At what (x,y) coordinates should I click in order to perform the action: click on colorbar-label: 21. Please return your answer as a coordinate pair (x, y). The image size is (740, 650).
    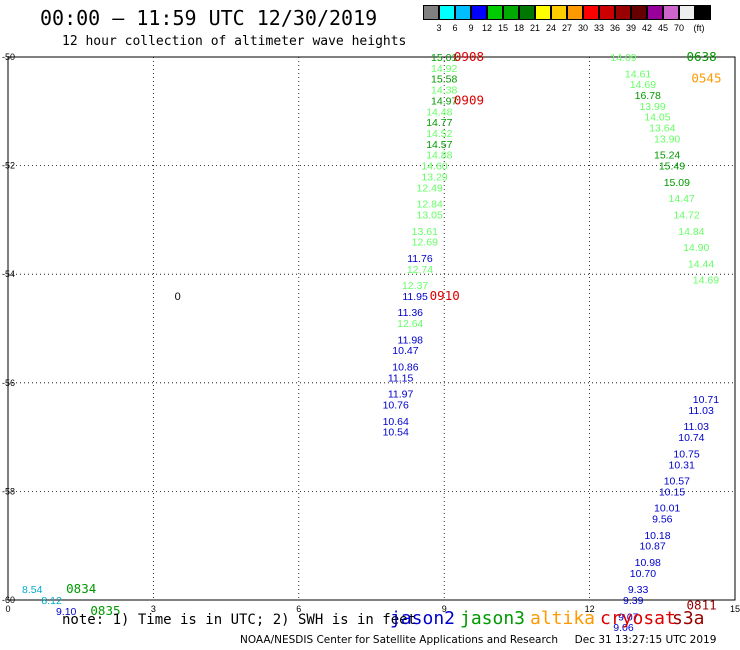
    Looking at the image, I should click on (534, 28).